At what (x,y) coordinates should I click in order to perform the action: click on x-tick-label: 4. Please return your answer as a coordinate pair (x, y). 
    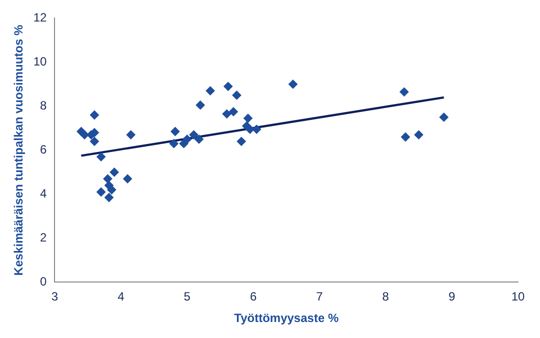
    Looking at the image, I should click on (121, 297).